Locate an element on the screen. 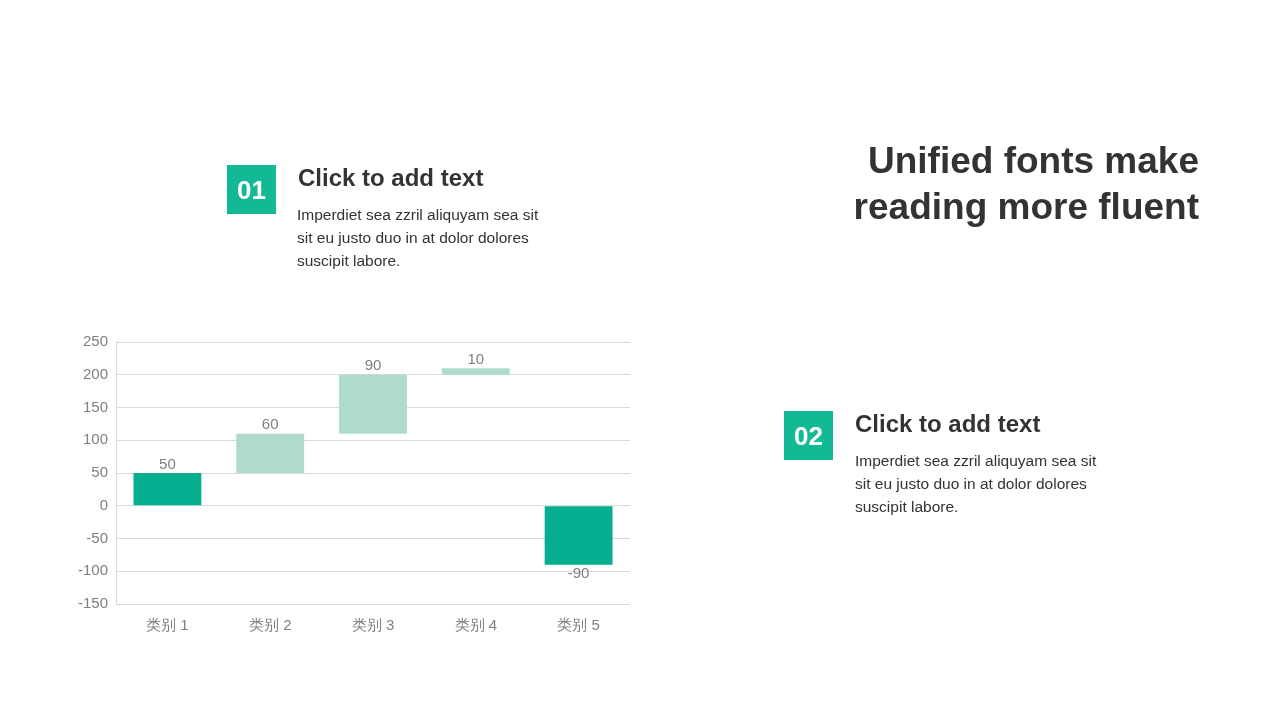 Image resolution: width=1280 pixels, height=720 pixels. y-tick-label: 200 is located at coordinates (95, 373).